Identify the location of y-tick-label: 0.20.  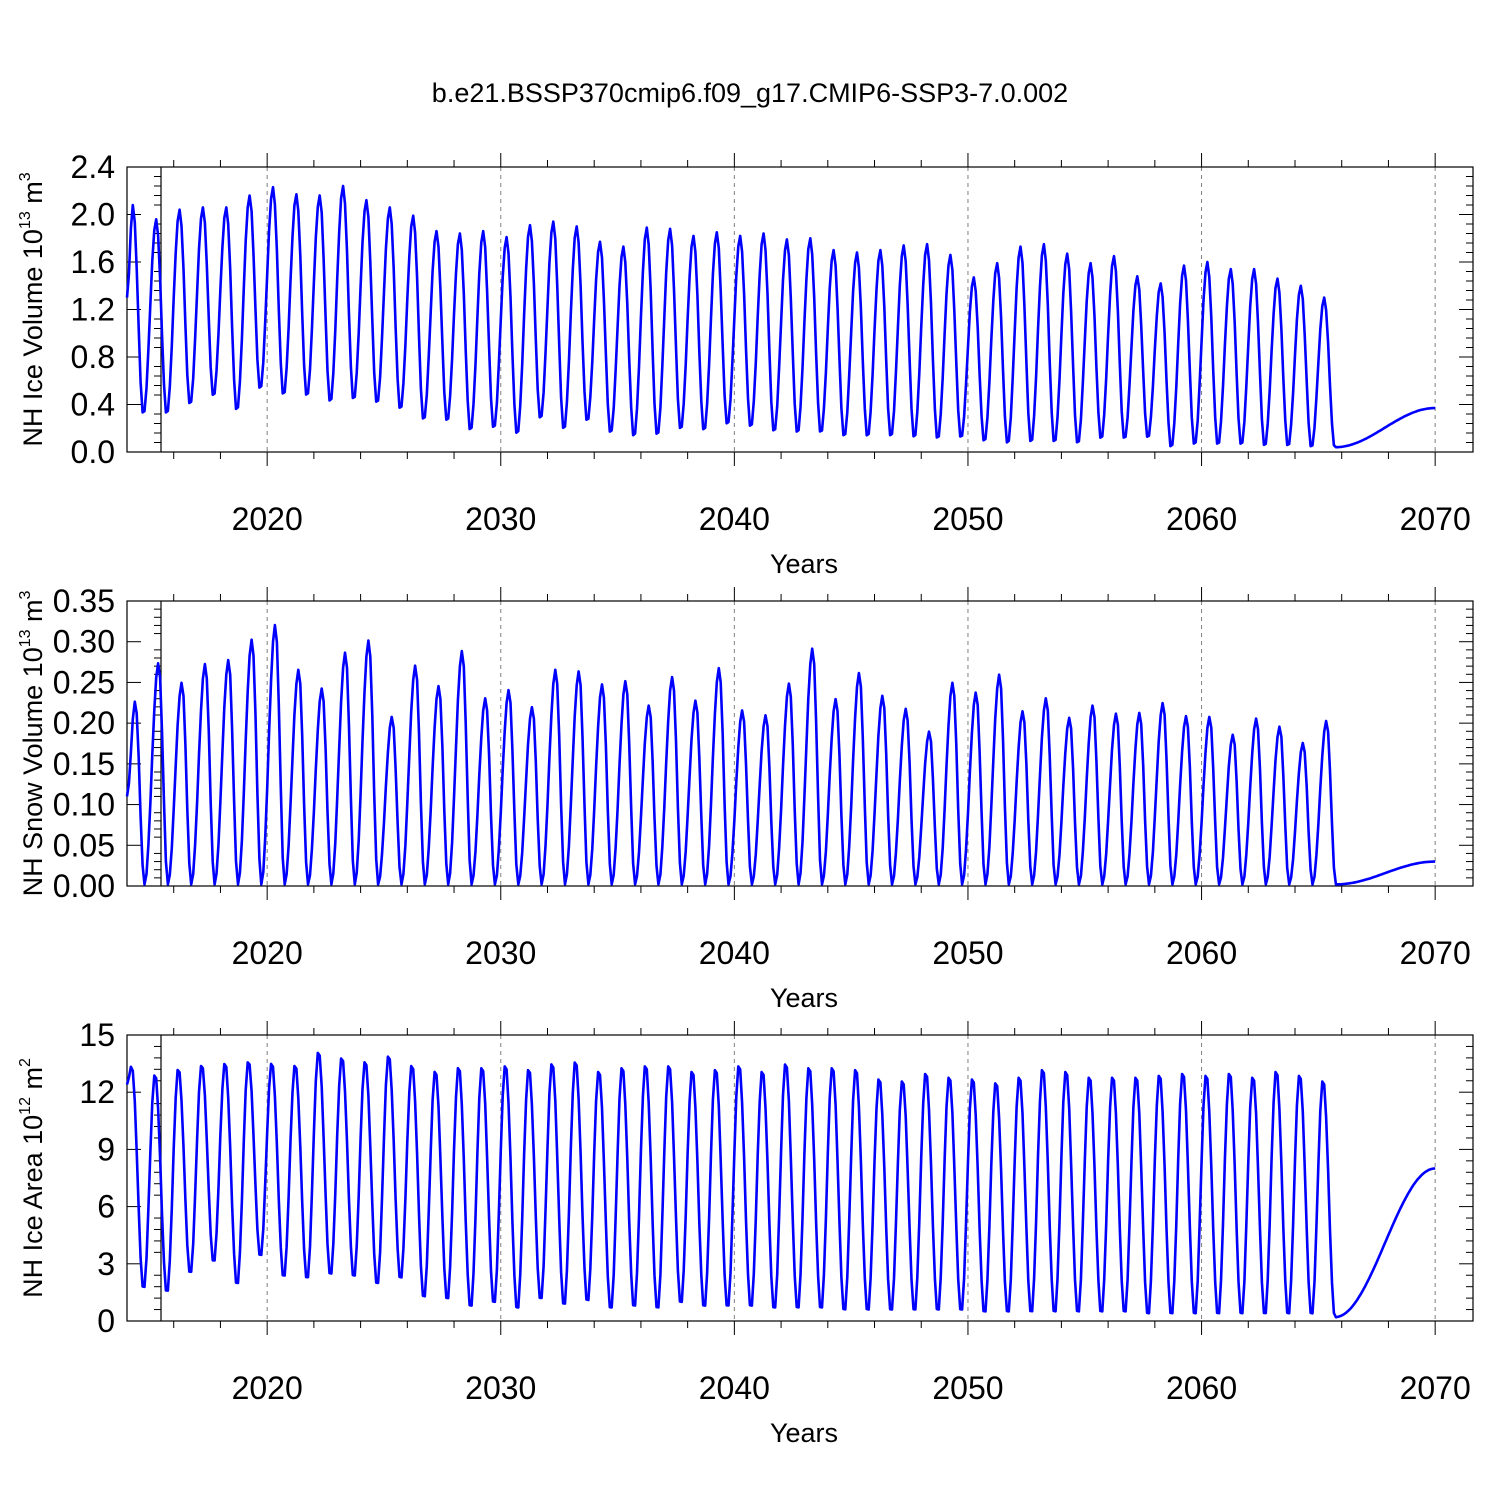
(84, 723).